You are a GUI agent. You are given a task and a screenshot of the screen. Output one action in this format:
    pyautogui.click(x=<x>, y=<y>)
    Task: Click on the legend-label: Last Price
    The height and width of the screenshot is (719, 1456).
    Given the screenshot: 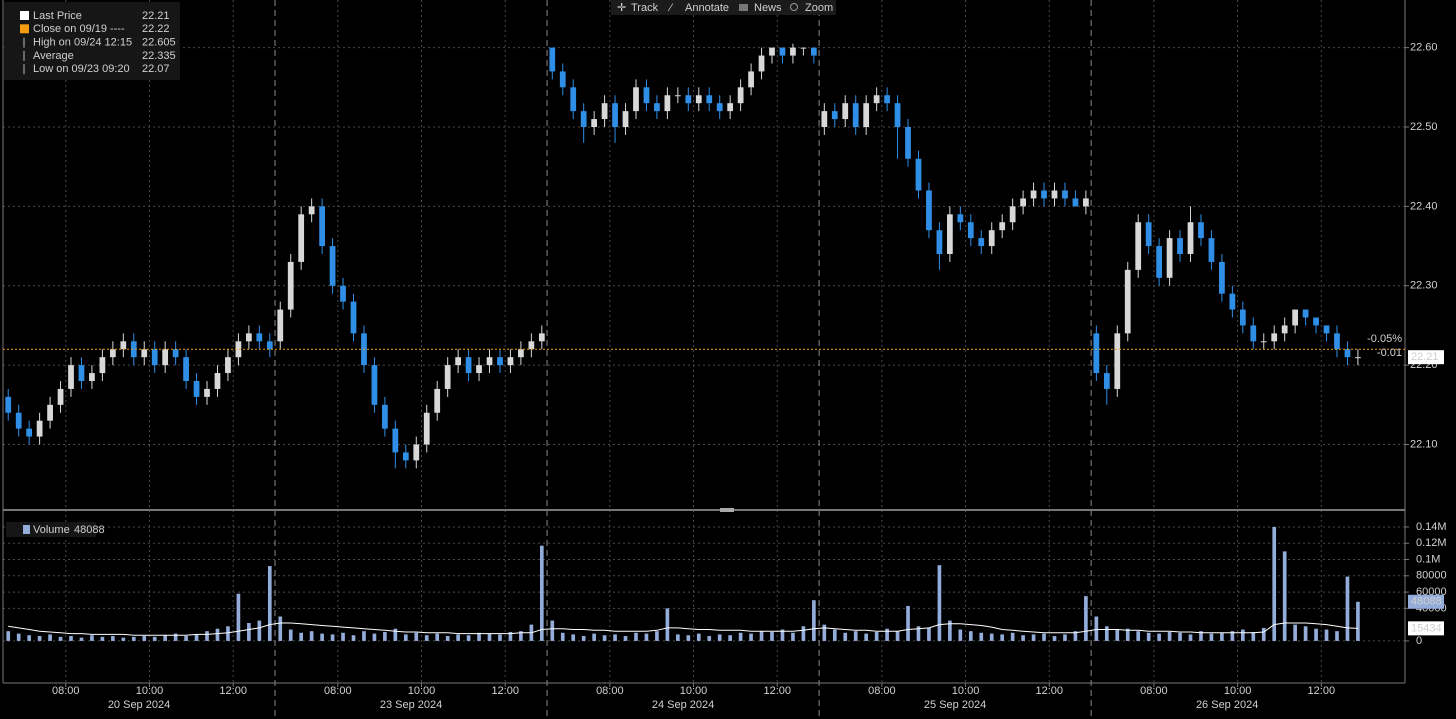 What is the action you would take?
    pyautogui.click(x=57, y=16)
    